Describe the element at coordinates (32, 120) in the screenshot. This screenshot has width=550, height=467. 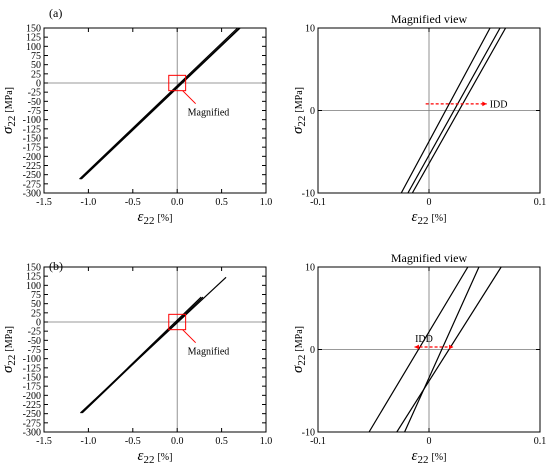
I see `y-tick-label: -100` at that location.